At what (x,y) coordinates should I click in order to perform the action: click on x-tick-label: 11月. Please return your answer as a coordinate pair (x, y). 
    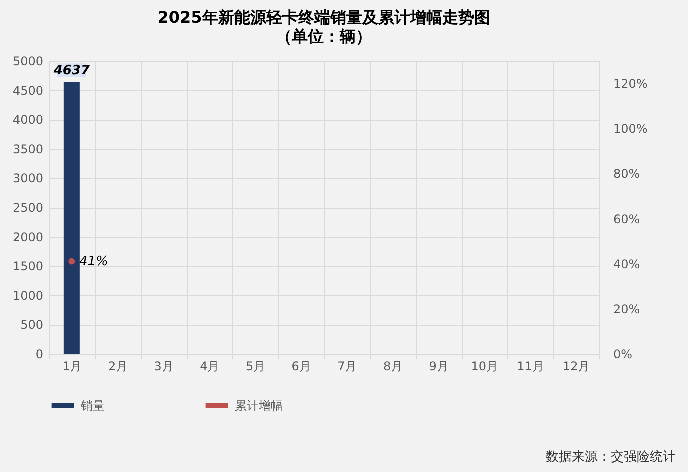
    Looking at the image, I should click on (530, 367).